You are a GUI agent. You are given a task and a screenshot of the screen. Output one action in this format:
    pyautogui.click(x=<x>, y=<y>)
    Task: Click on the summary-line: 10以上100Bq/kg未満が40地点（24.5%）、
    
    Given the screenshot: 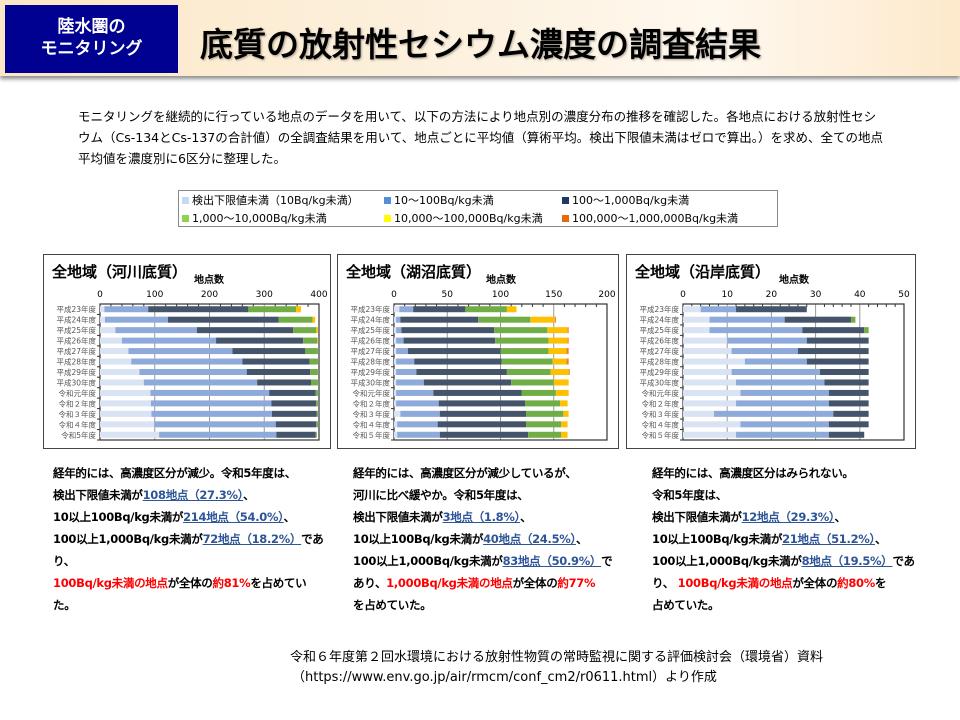 What is the action you would take?
    pyautogui.click(x=495, y=539)
    